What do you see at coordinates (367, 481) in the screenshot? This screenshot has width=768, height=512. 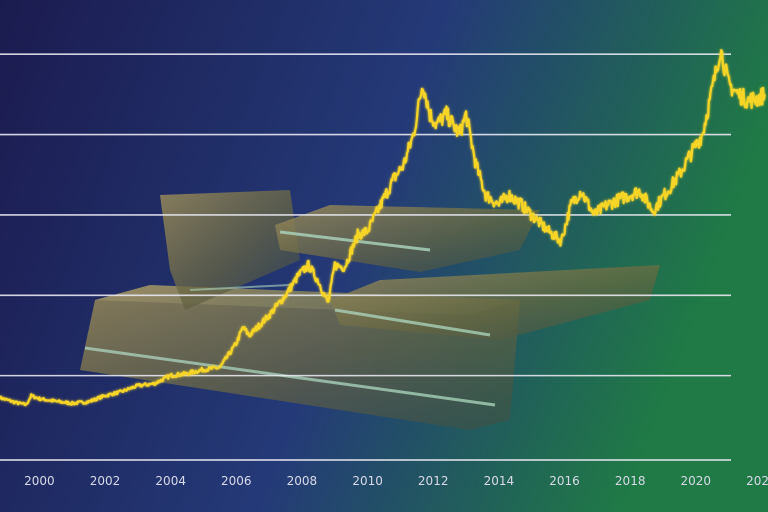 I see `x-tick-label: 2010` at bounding box center [367, 481].